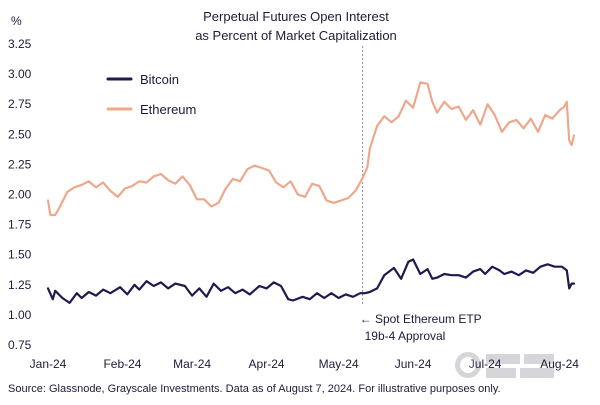 The width and height of the screenshot is (600, 405). Describe the element at coordinates (405, 336) in the screenshot. I see `annotation-text: 19b-4 Approval` at that location.